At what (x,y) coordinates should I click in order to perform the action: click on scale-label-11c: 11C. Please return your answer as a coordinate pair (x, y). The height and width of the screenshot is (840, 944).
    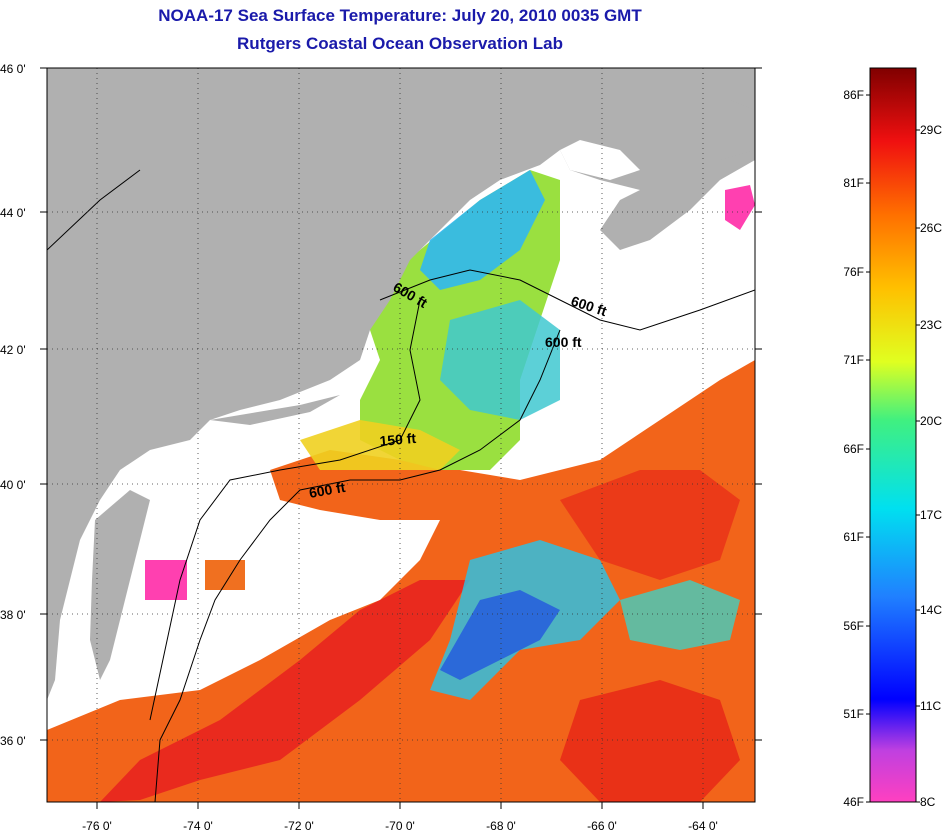
    Looking at the image, I should click on (930, 706).